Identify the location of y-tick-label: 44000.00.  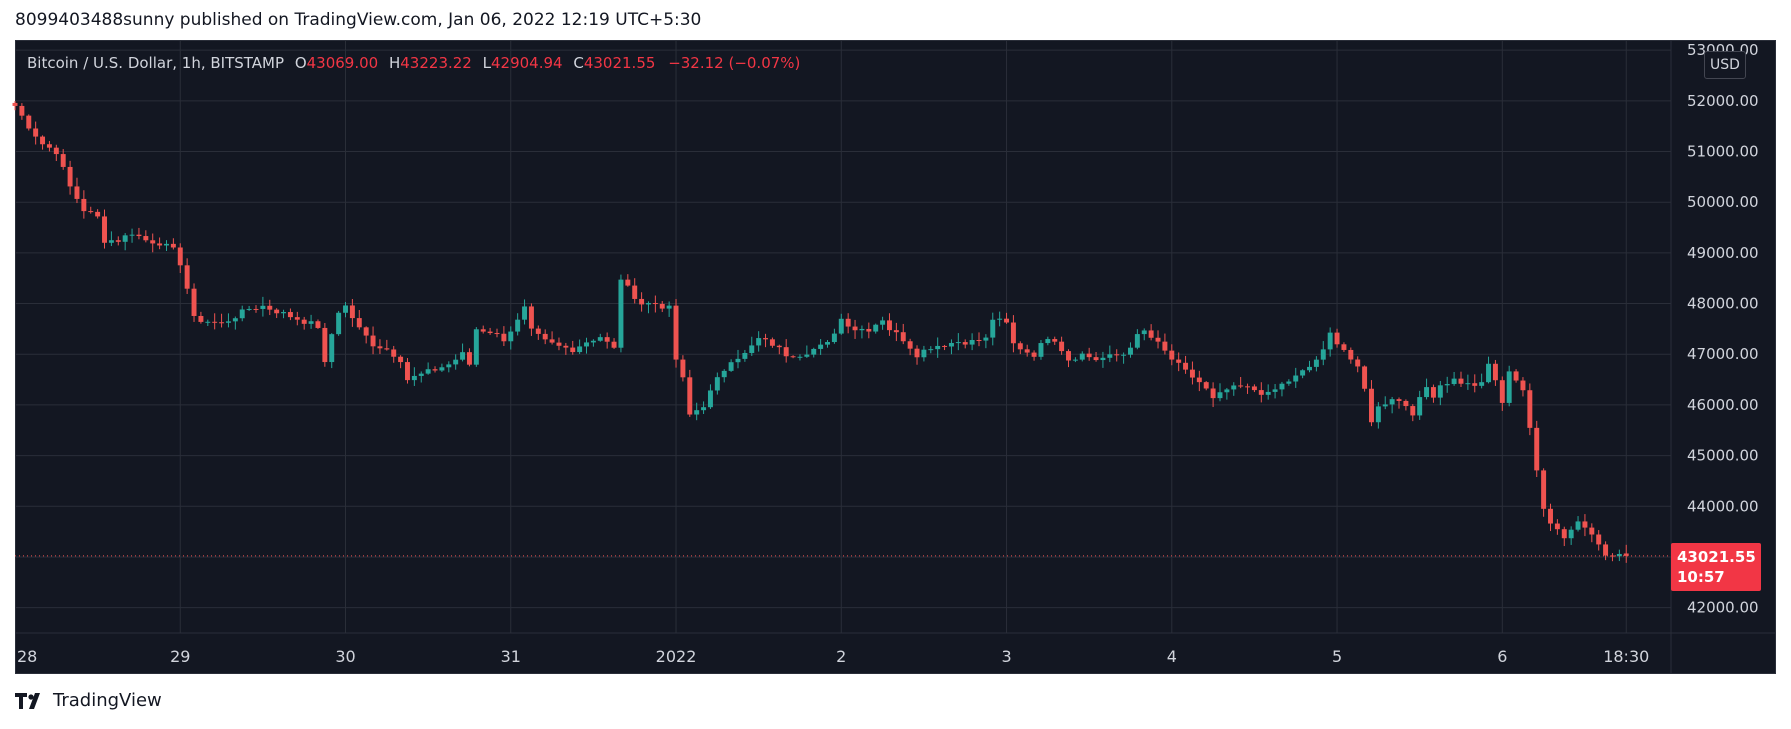
(1723, 506).